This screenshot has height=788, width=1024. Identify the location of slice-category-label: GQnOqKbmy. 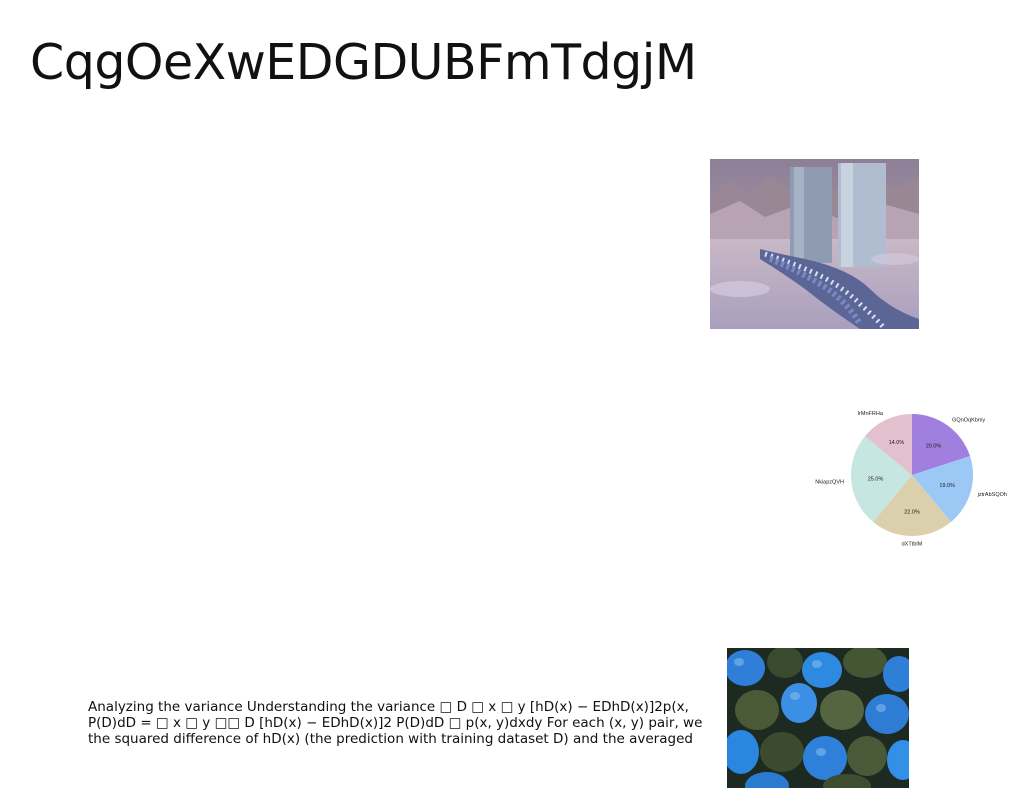
(968, 421).